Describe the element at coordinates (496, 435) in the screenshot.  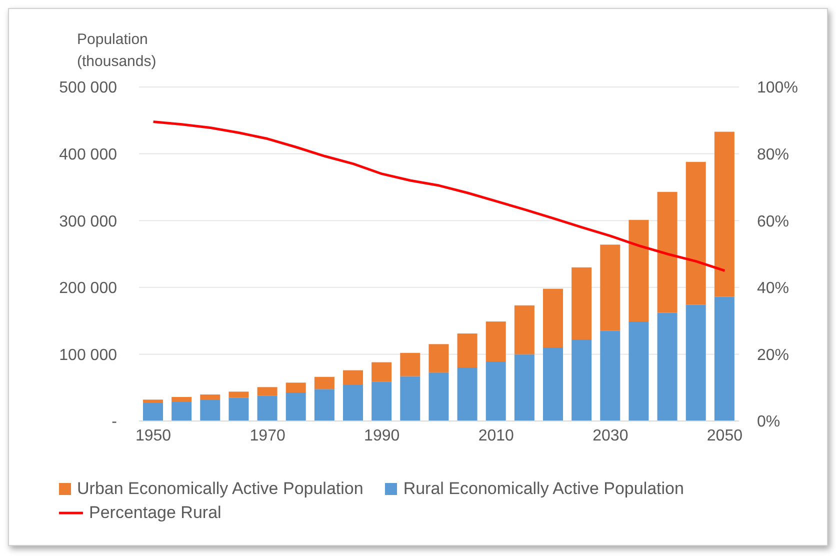
I see `x-tick-label: 2010` at that location.